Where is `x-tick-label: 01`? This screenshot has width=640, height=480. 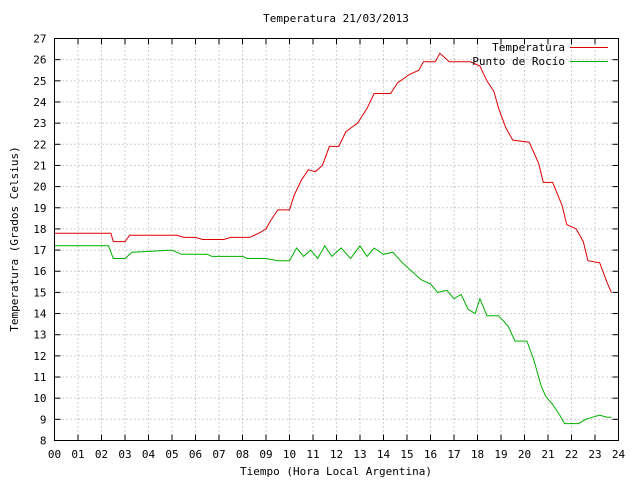
x-tick-label: 01 is located at coordinates (77, 454).